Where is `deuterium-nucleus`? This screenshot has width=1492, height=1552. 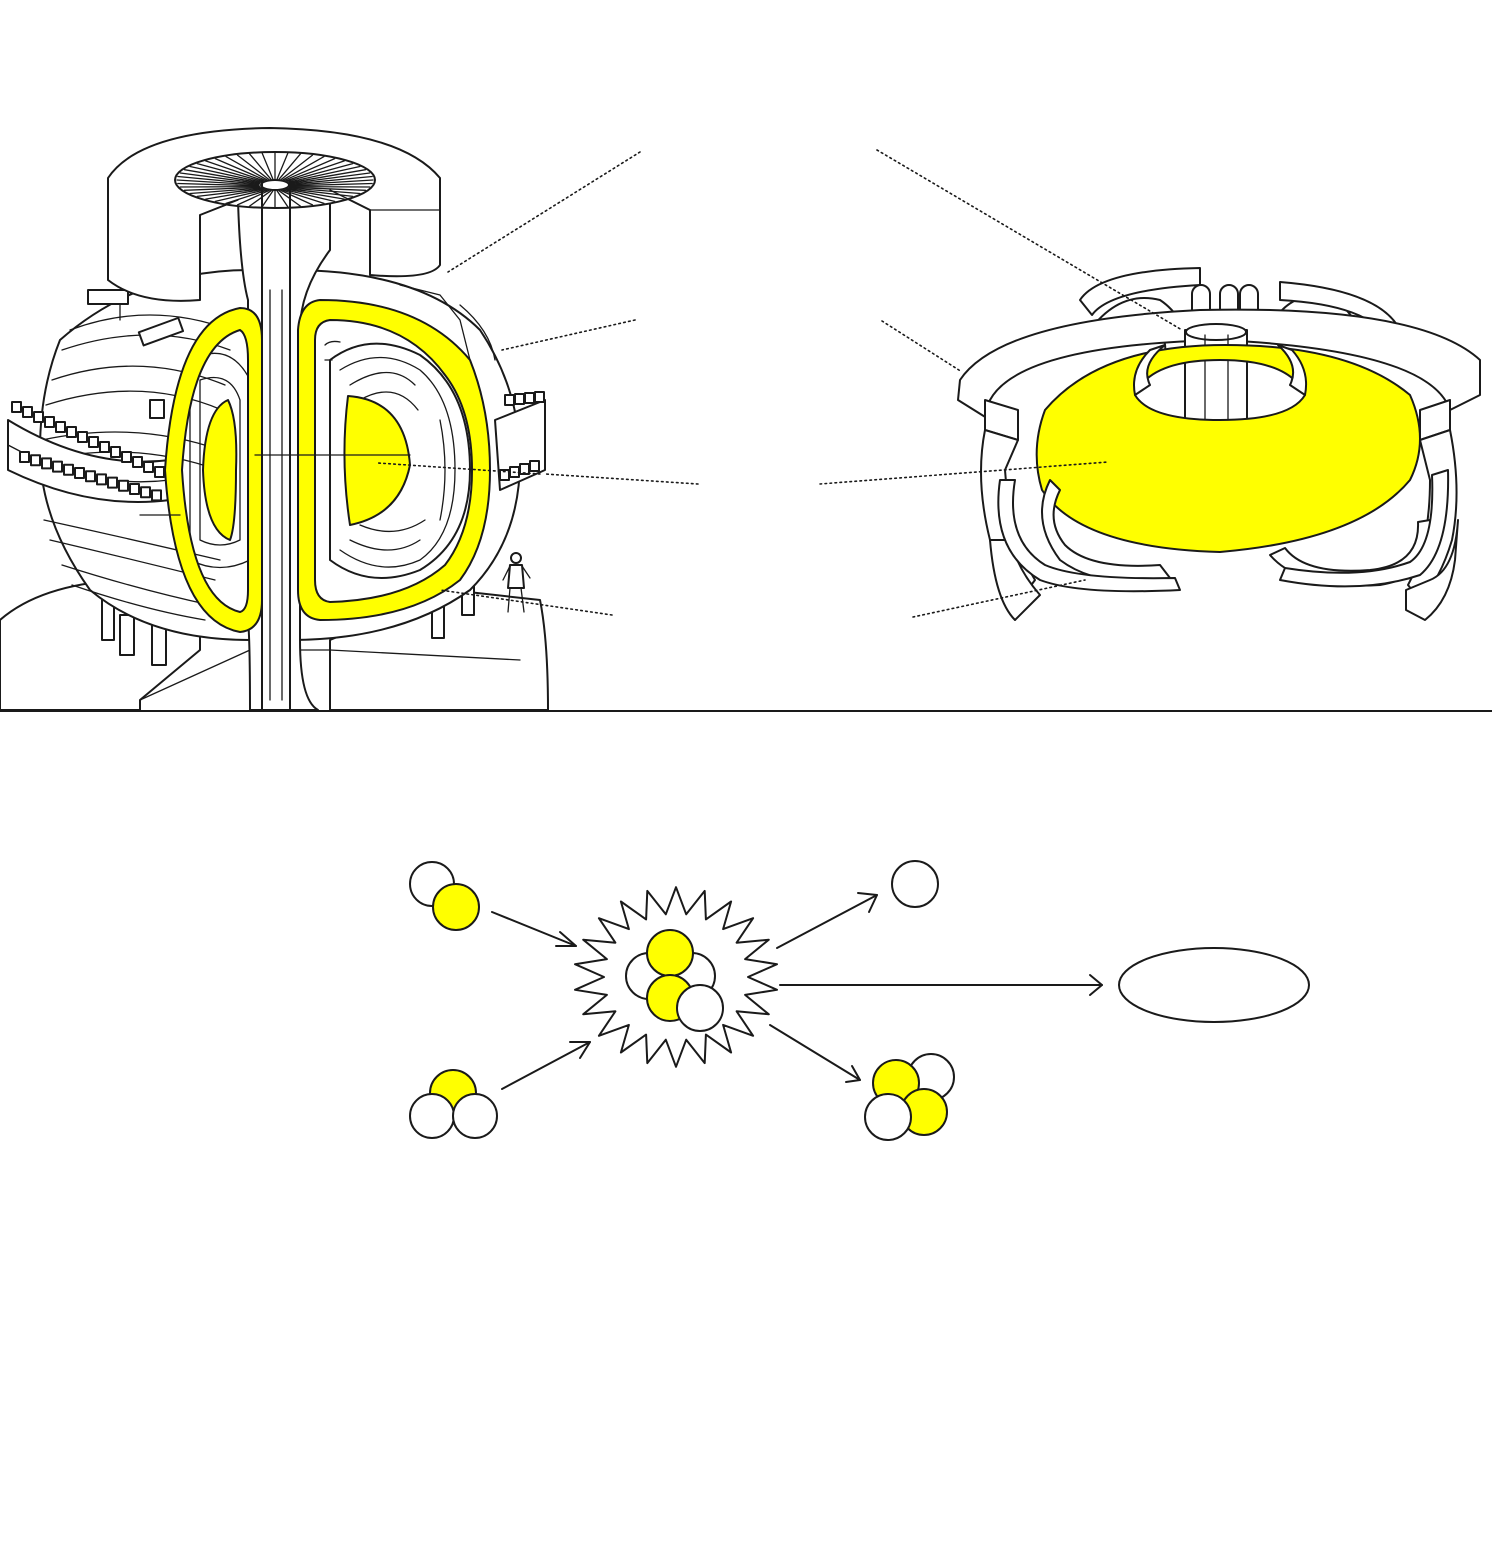 deuterium-nucleus is located at coordinates (444, 896).